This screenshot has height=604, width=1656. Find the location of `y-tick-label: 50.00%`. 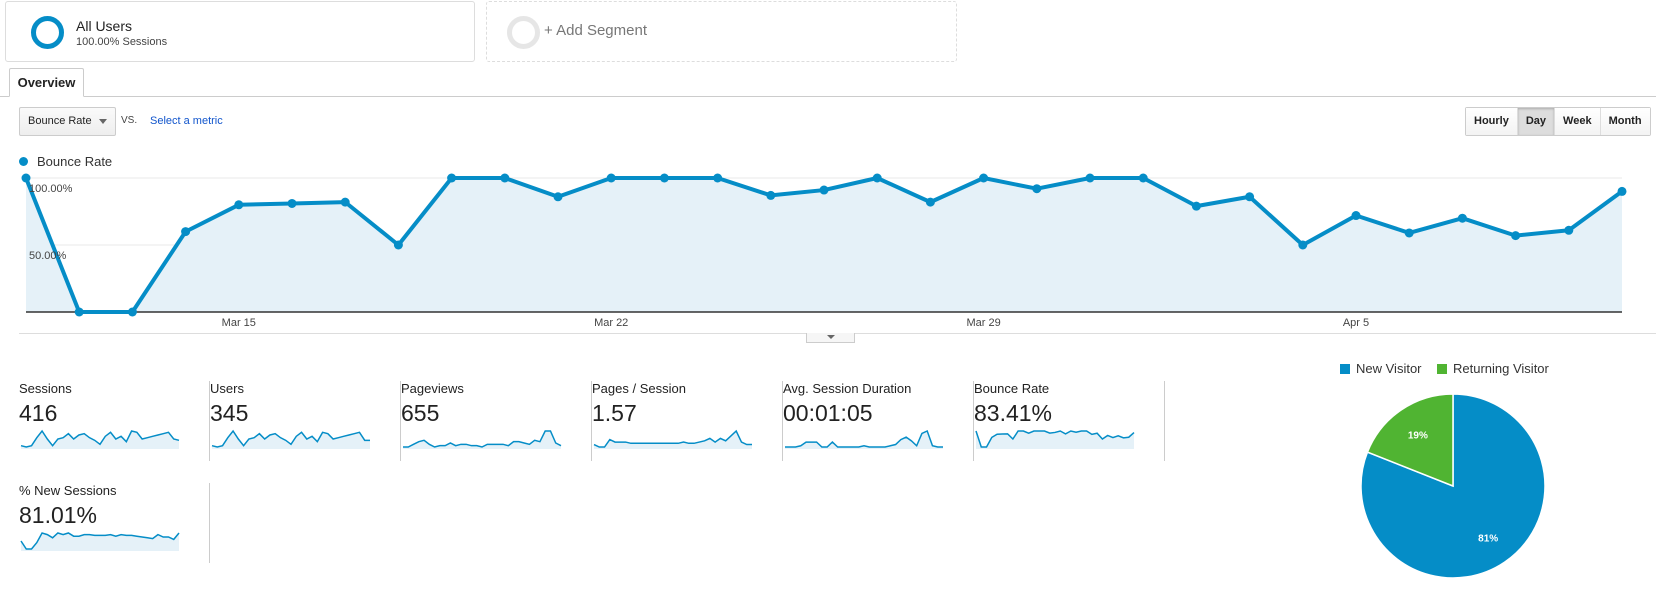

y-tick-label: 50.00% is located at coordinates (48, 256).